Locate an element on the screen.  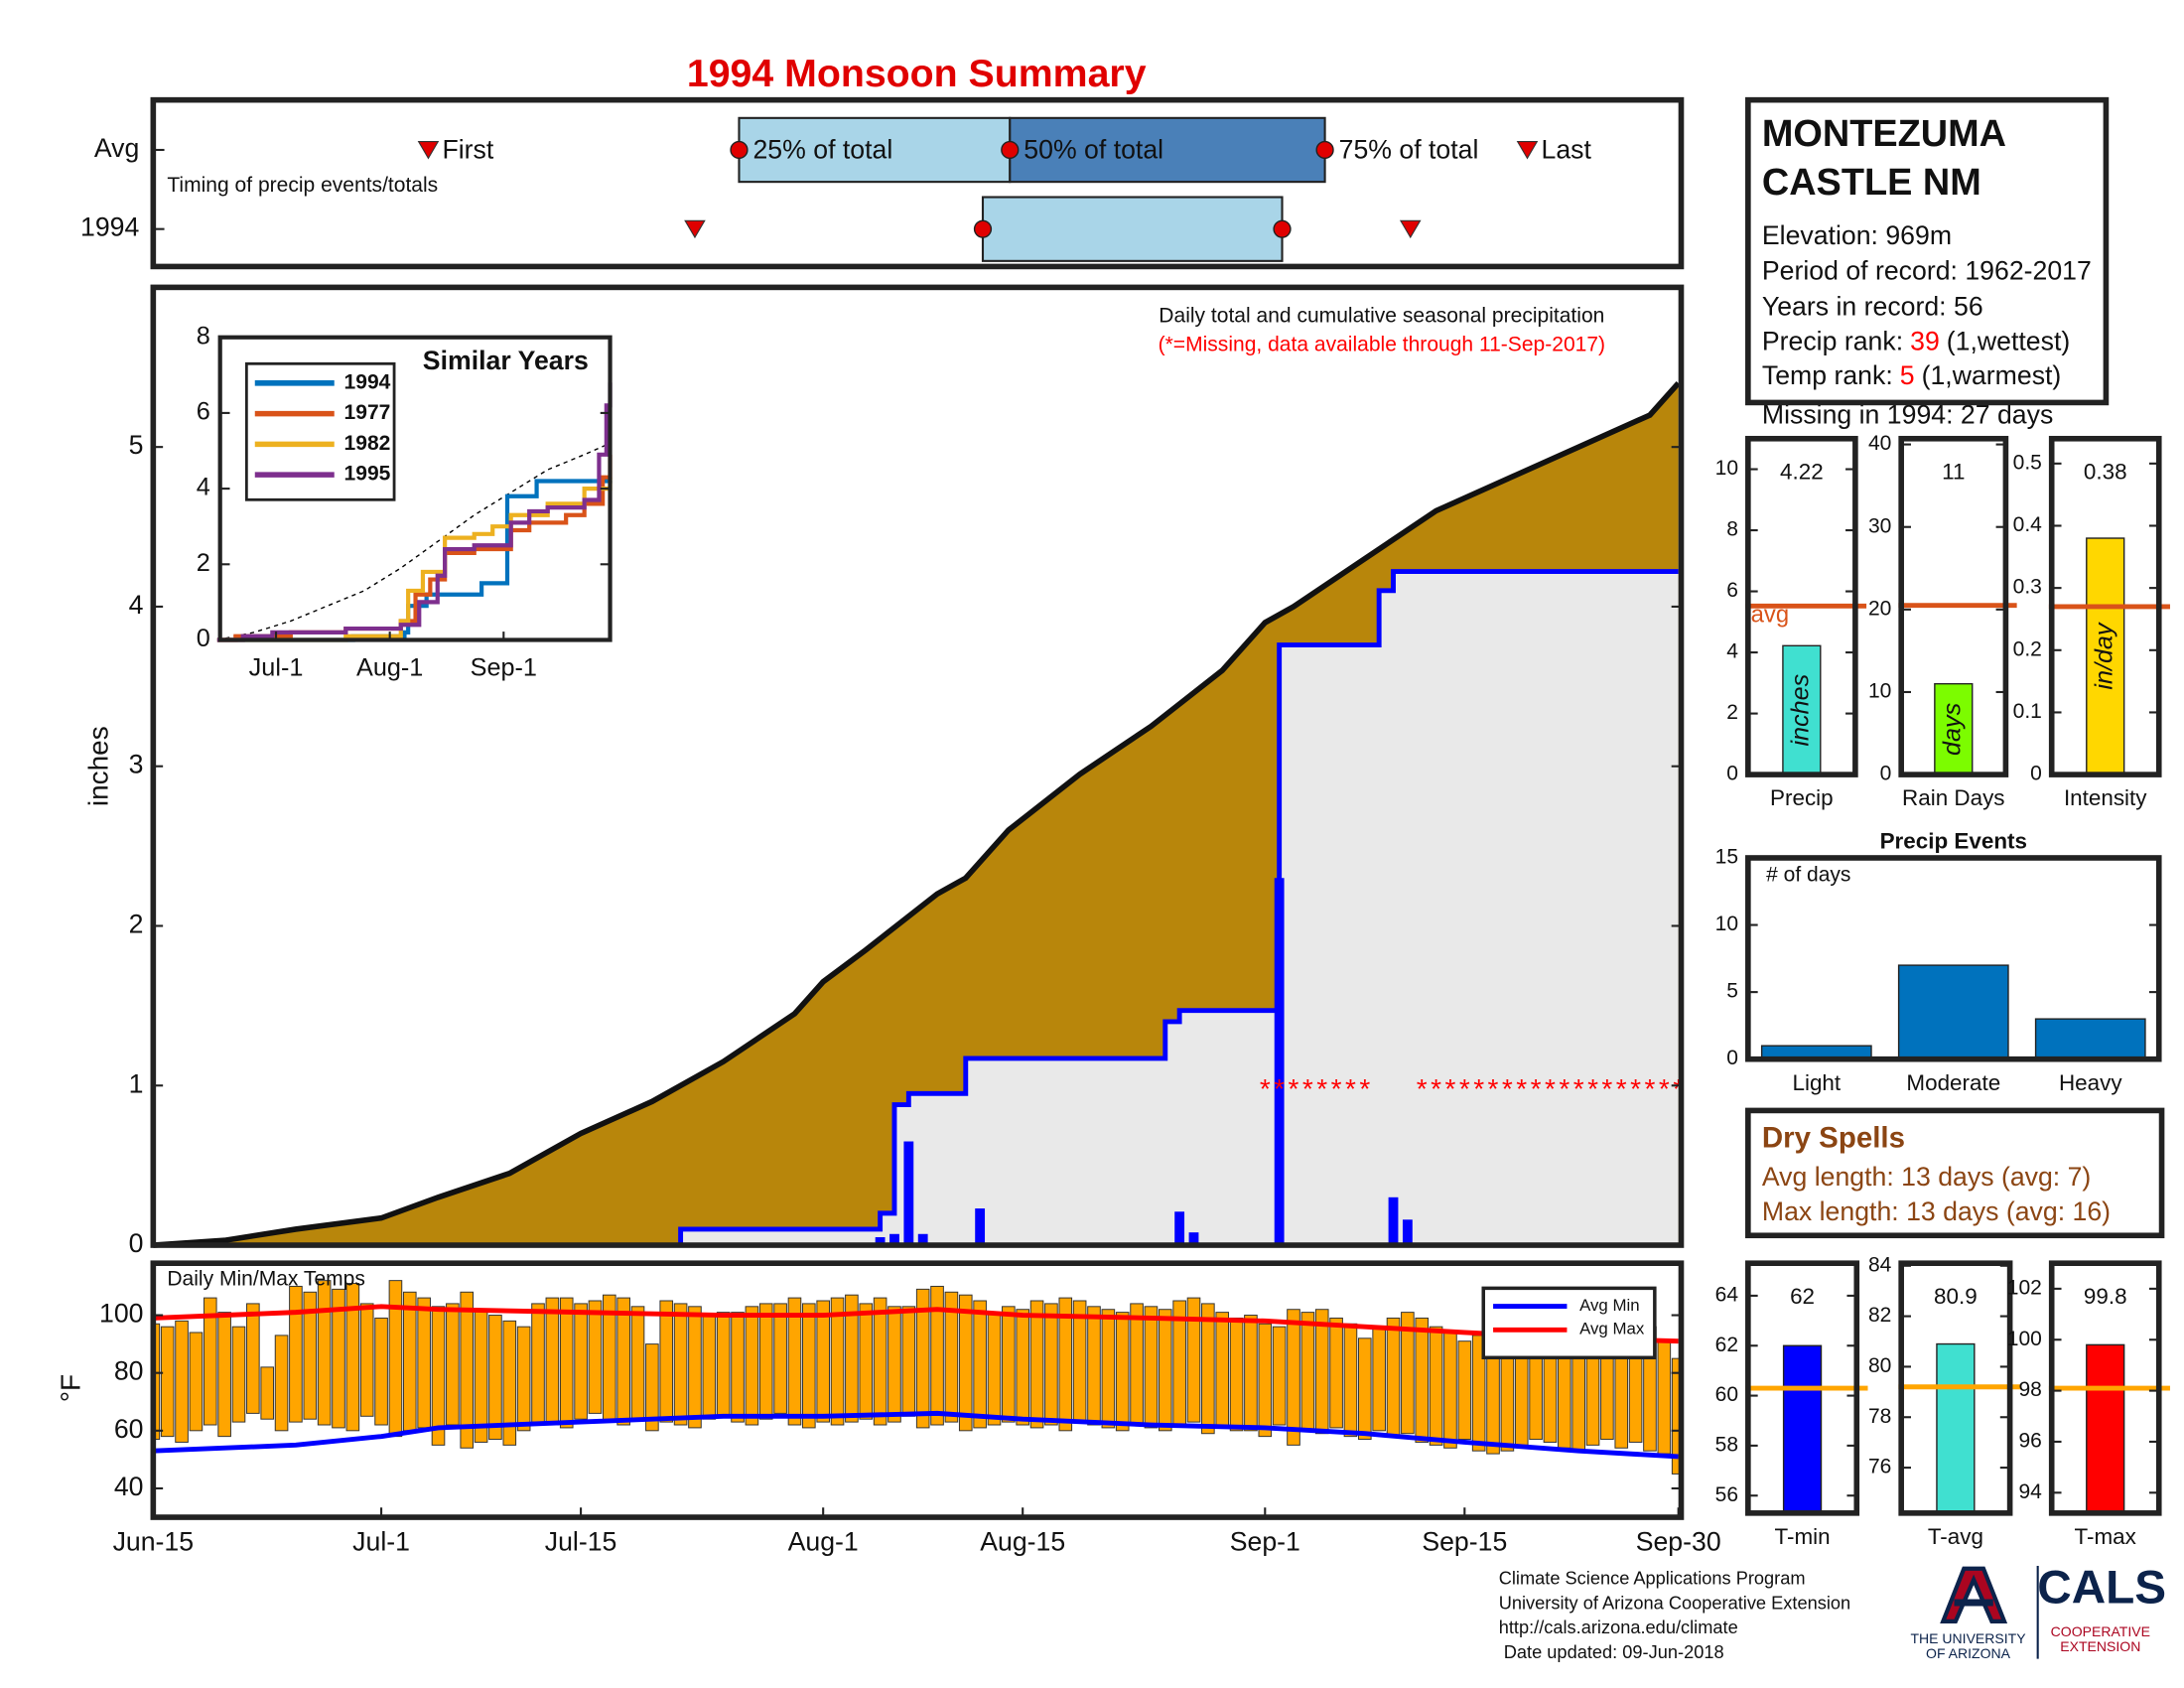
y-tick-label: 6 is located at coordinates (203, 412).